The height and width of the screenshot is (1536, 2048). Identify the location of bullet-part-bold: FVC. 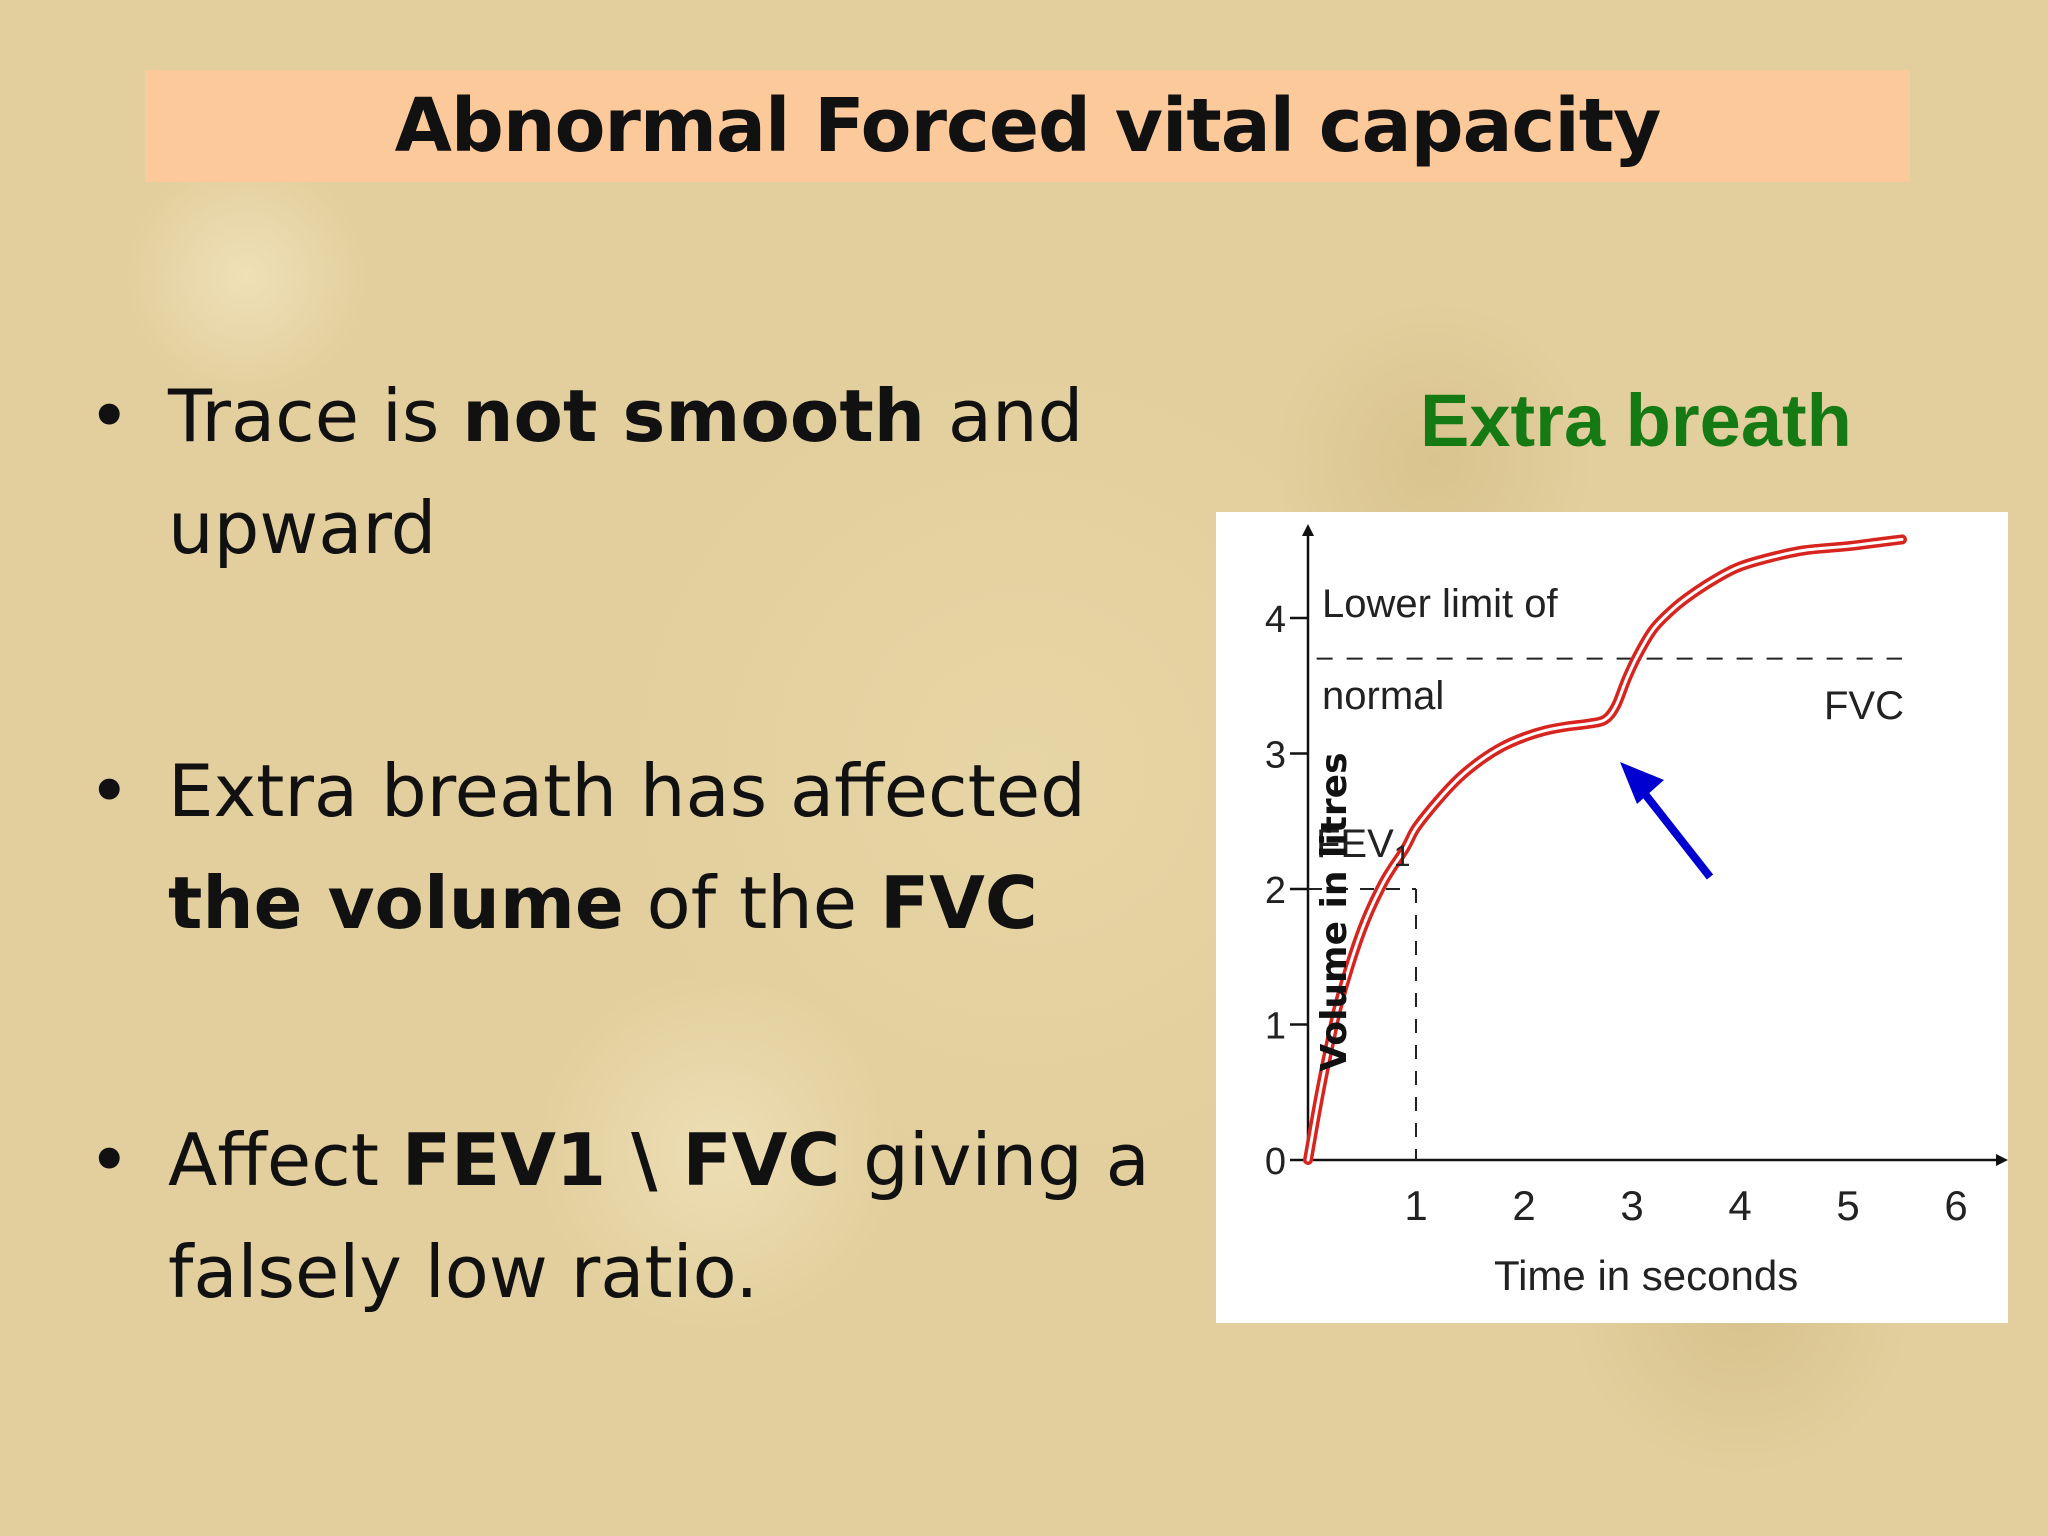
(958, 903).